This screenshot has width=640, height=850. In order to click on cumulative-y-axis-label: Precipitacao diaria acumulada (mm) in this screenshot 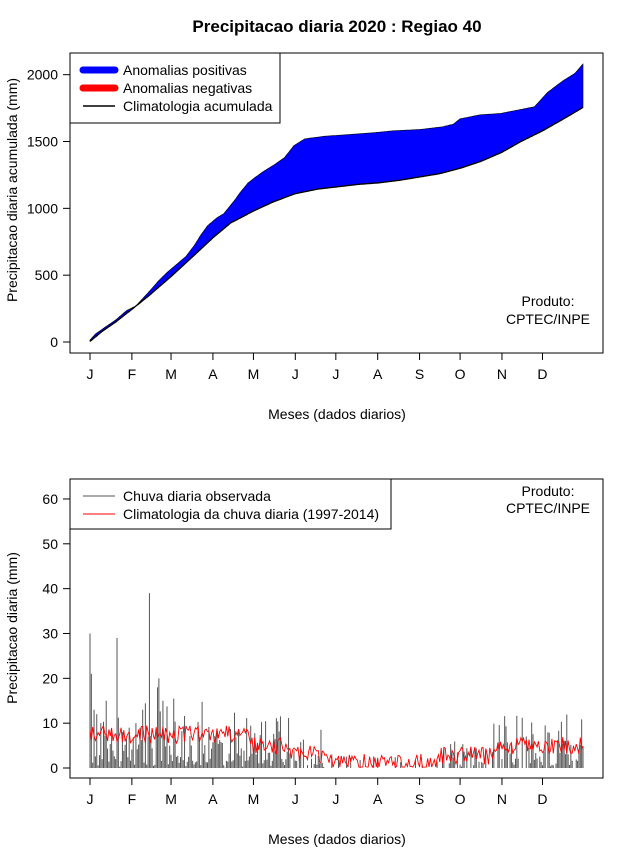, I will do `click(12, 190)`.